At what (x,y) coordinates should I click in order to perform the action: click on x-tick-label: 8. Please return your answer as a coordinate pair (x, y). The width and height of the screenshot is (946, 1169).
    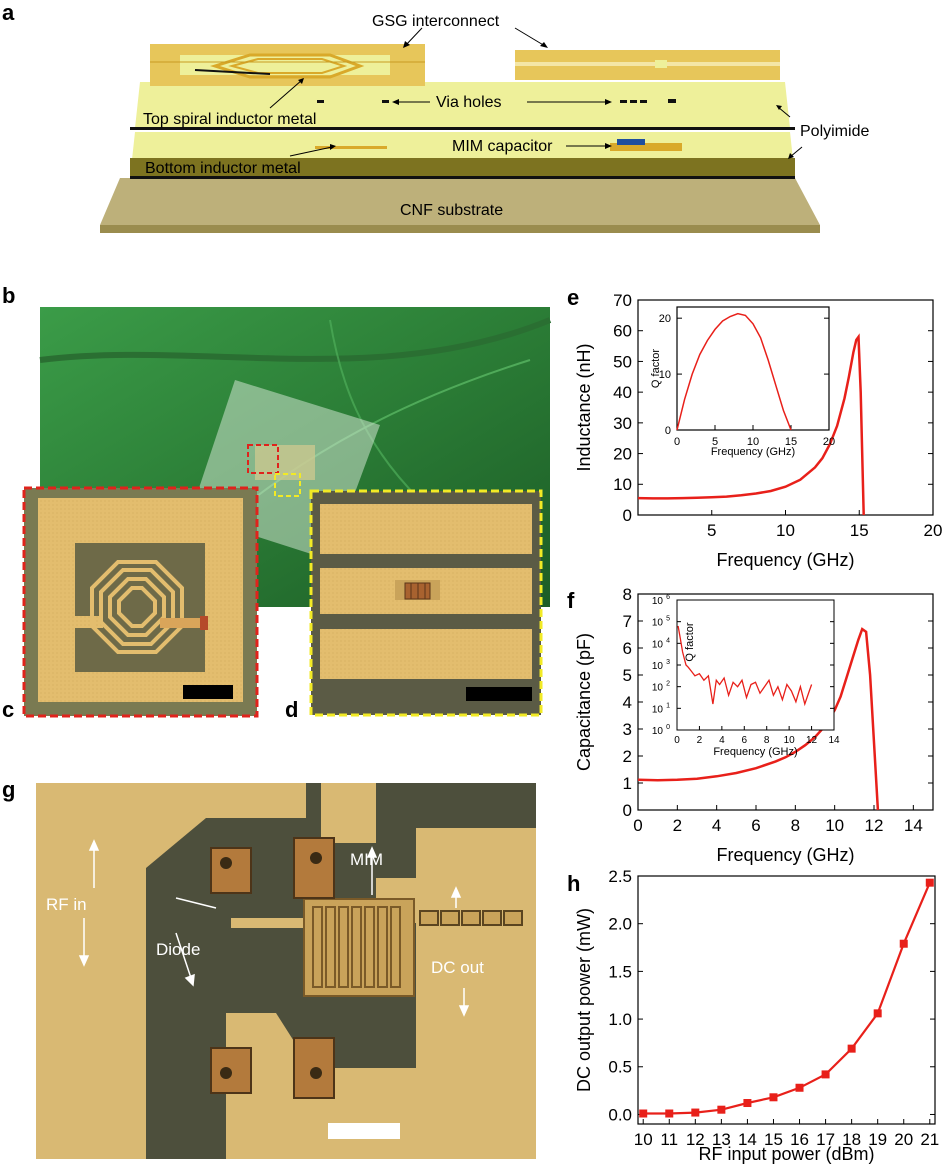
    Looking at the image, I should click on (795, 825).